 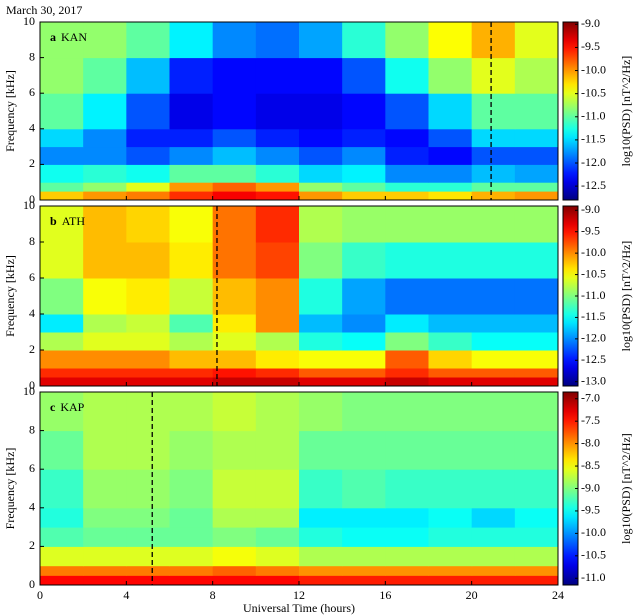 I want to click on colorbar-tick-label: -8.5, so click(x=590, y=465).